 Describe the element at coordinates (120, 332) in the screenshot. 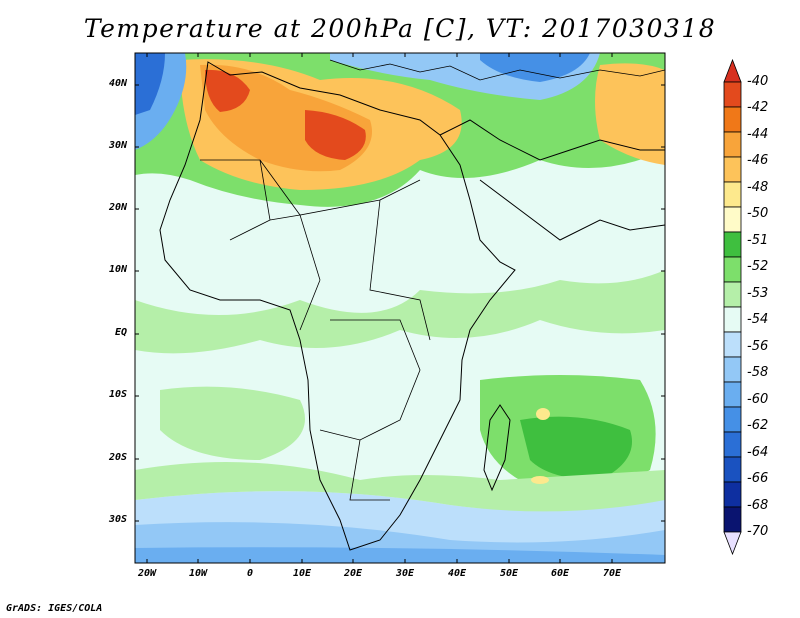

I see `lat-label: EQ` at that location.